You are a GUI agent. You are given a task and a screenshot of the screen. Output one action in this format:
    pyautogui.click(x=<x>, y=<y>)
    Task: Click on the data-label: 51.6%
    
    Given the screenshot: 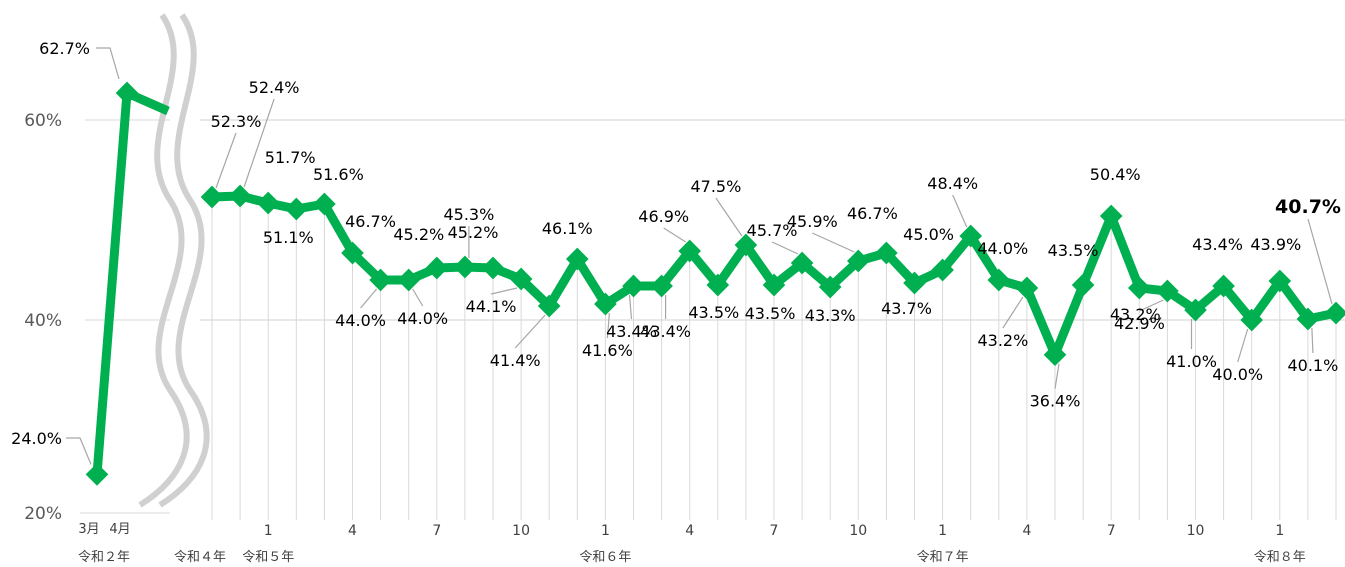 What is the action you would take?
    pyautogui.click(x=338, y=174)
    